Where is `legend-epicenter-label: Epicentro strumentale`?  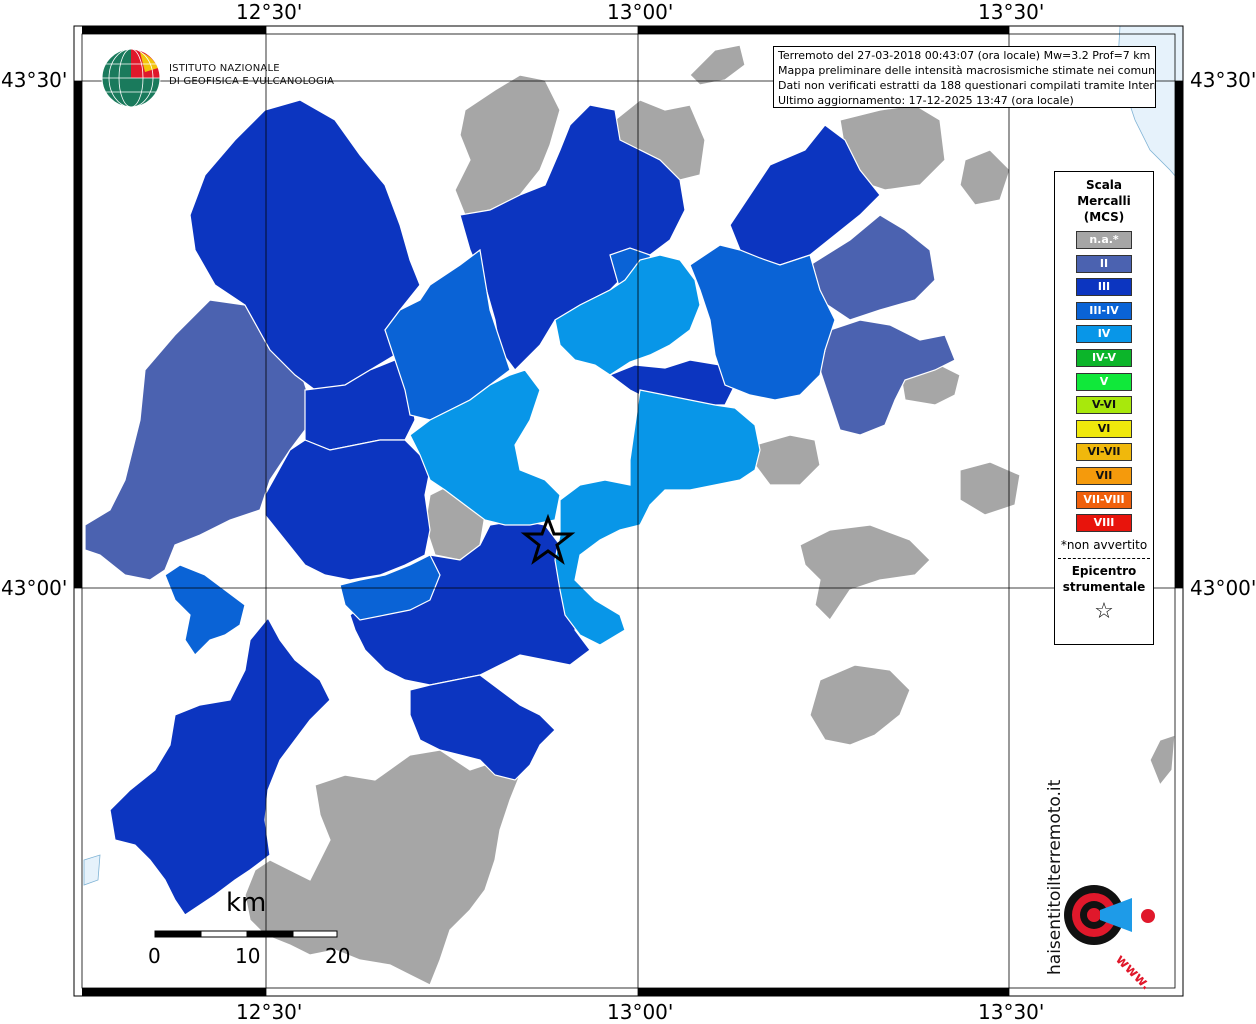
legend-epicenter-label: Epicentro strumentale is located at coordinates (1104, 579).